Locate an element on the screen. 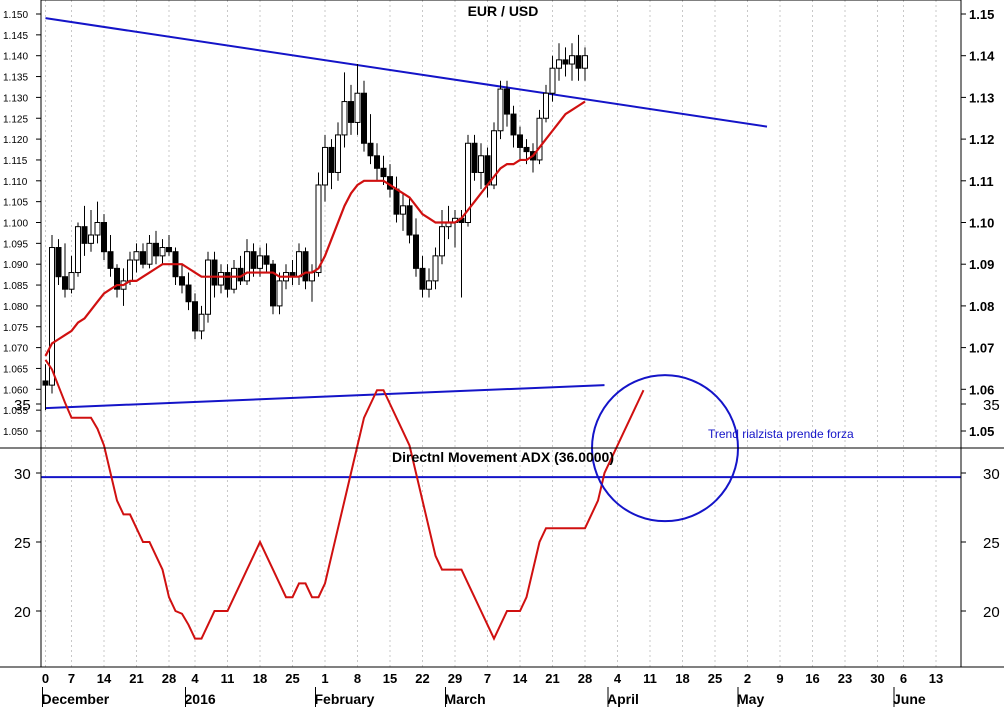 This screenshot has height=707, width=1004. x-tick-label: 11 is located at coordinates (228, 678).